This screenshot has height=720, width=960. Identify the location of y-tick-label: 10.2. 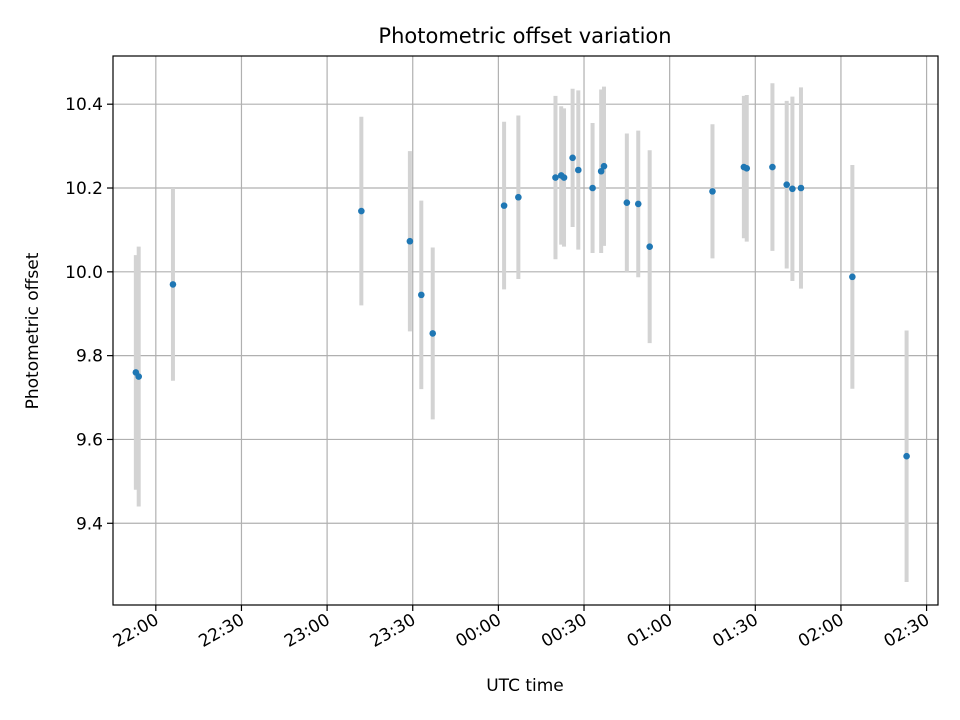
(84, 189).